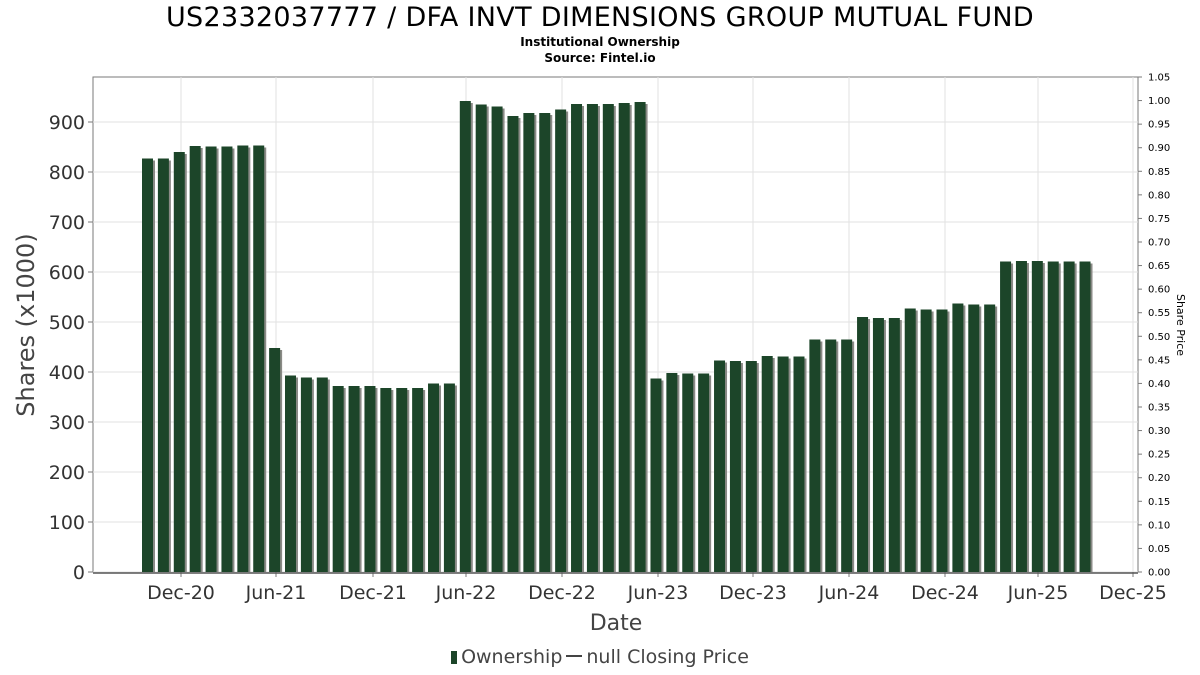 The image size is (1200, 675). What do you see at coordinates (1159, 266) in the screenshot?
I see `y2-tick-label: 0.65` at bounding box center [1159, 266].